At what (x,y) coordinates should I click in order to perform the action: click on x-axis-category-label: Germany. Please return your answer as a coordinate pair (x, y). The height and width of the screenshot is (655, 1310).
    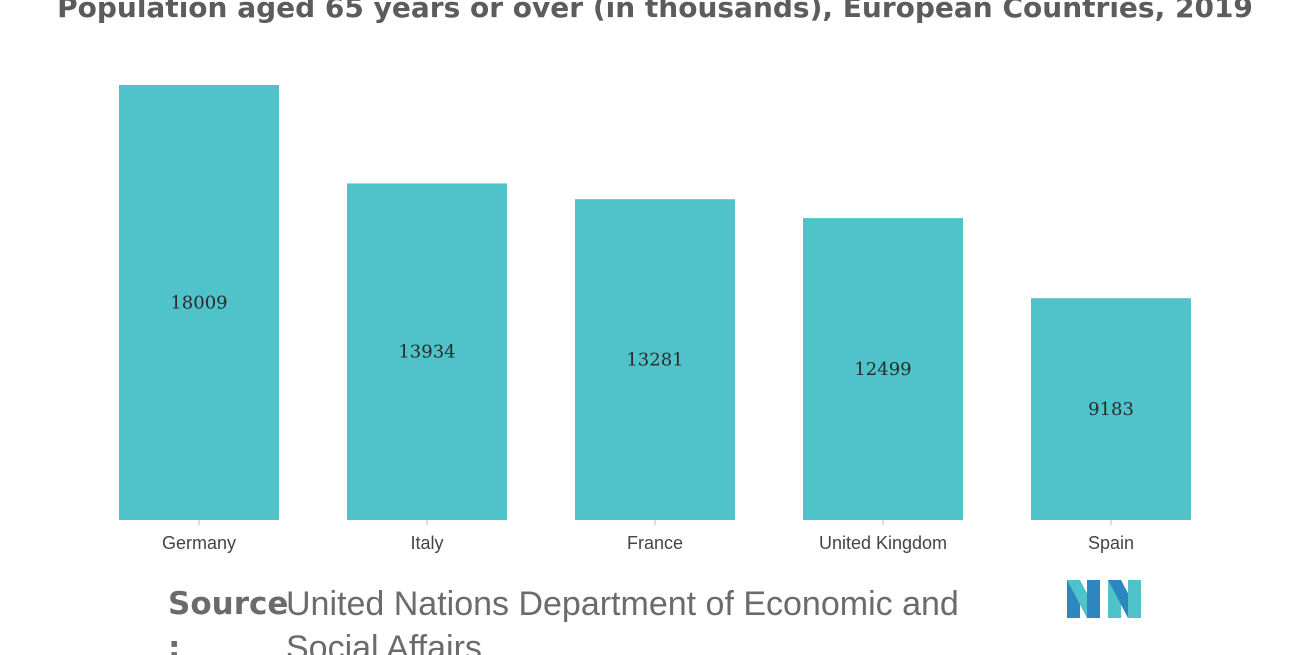
    Looking at the image, I should click on (199, 543).